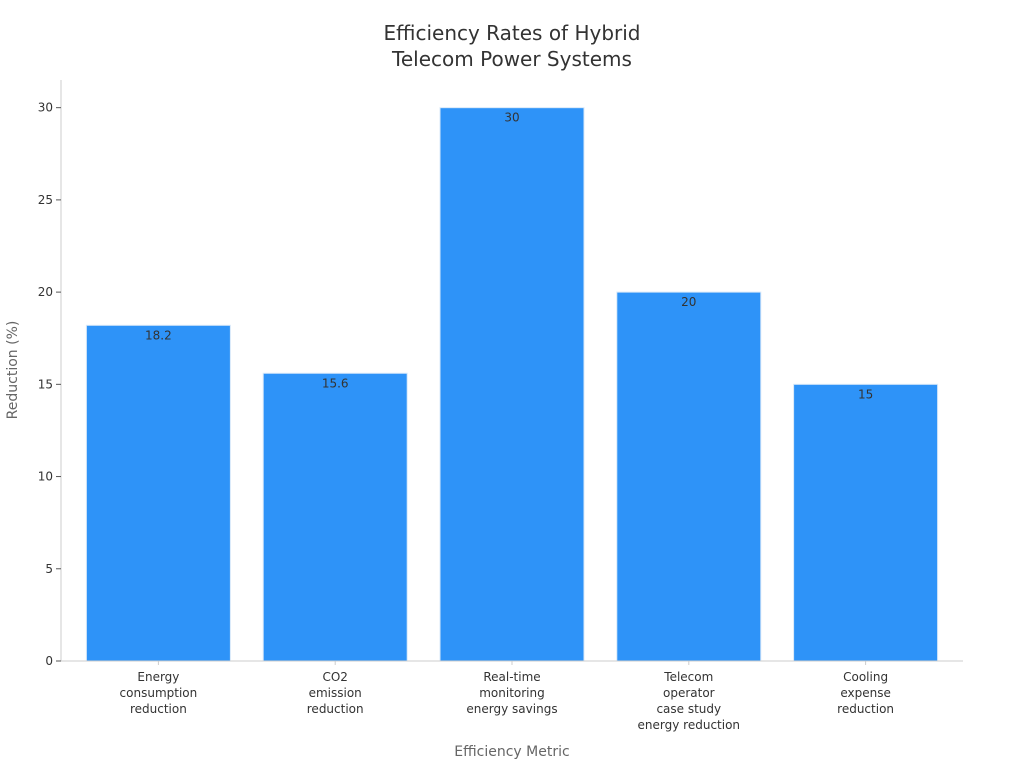  I want to click on x-tick-label-3: Real-time monitoring energy savings, so click(511, 693).